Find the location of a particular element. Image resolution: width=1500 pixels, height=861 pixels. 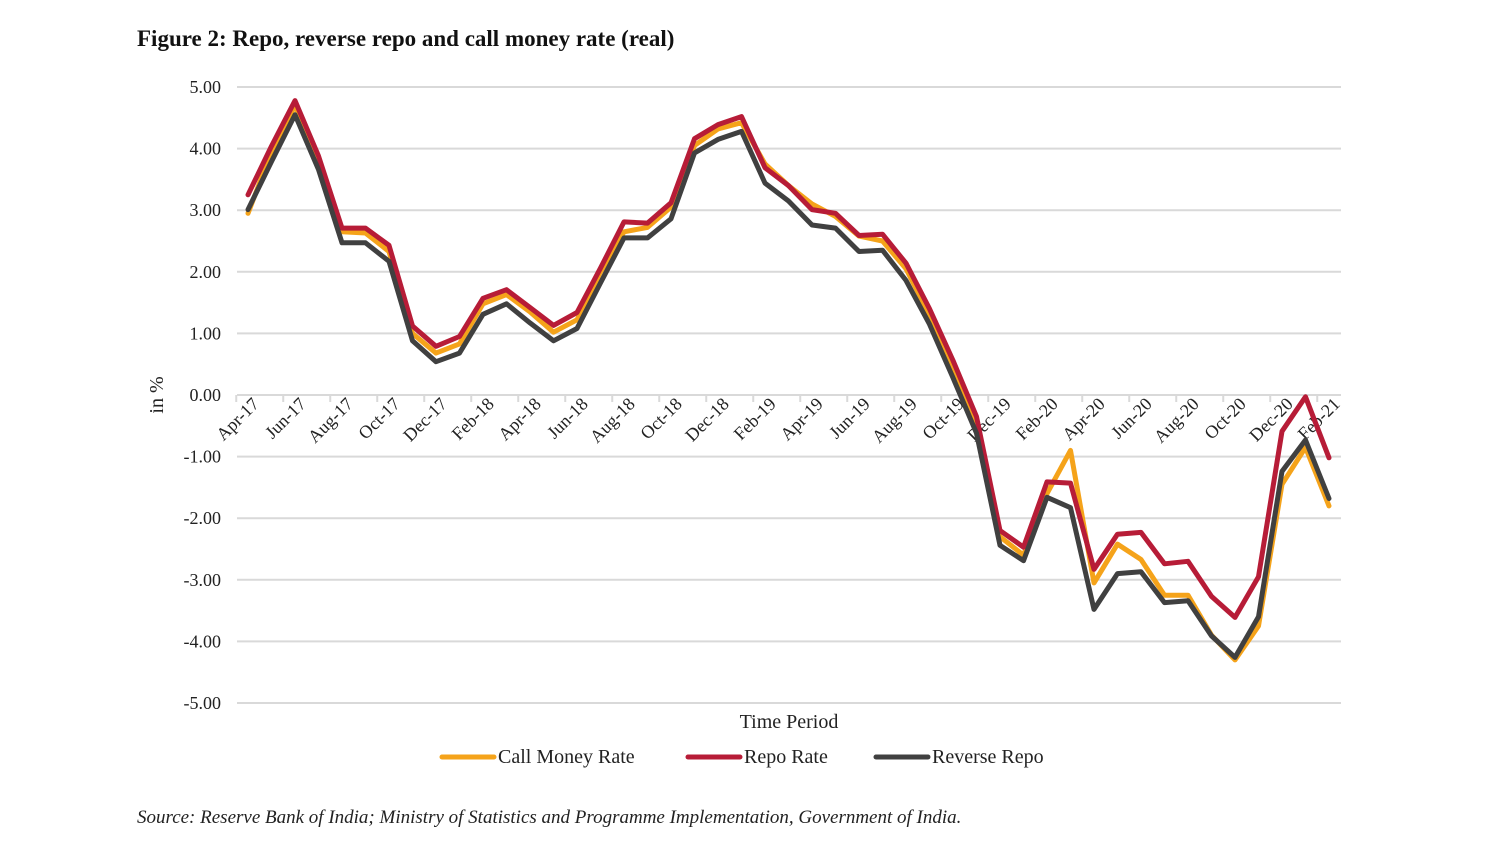

x-tick-label: Feb-19 is located at coordinates (755, 419).